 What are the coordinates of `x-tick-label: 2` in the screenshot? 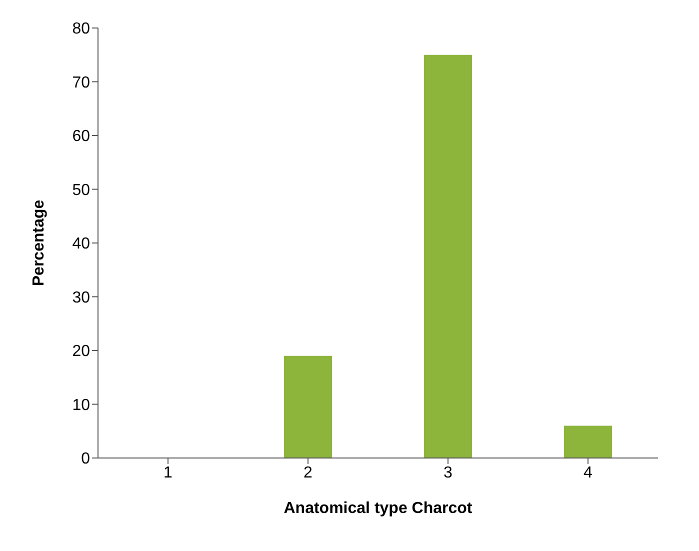 It's located at (308, 473).